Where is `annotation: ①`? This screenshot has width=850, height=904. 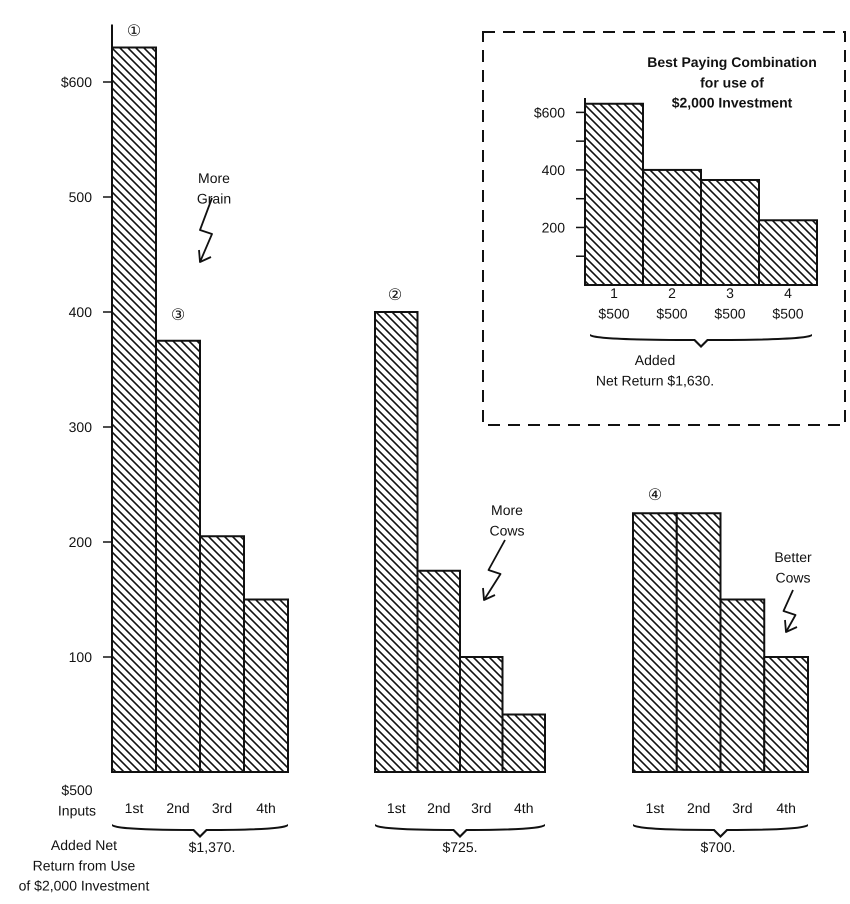 annotation: ① is located at coordinates (134, 31).